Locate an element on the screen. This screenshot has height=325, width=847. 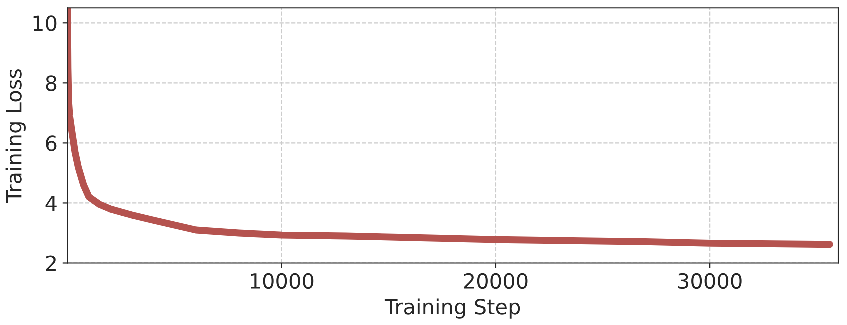
x-tick-label: 20000 is located at coordinates (496, 281).